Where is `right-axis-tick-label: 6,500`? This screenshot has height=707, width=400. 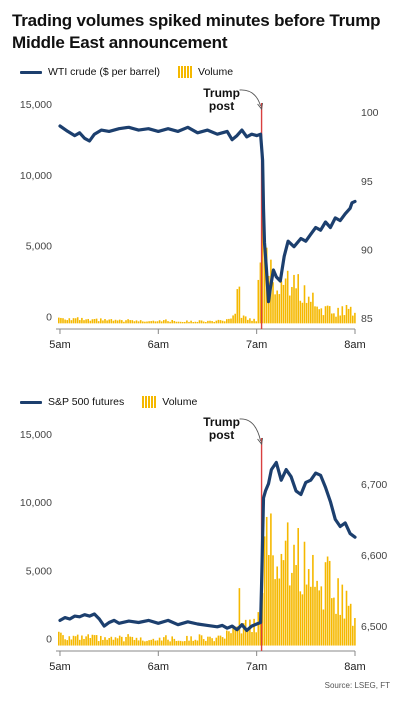 right-axis-tick-label: 6,500 is located at coordinates (374, 627).